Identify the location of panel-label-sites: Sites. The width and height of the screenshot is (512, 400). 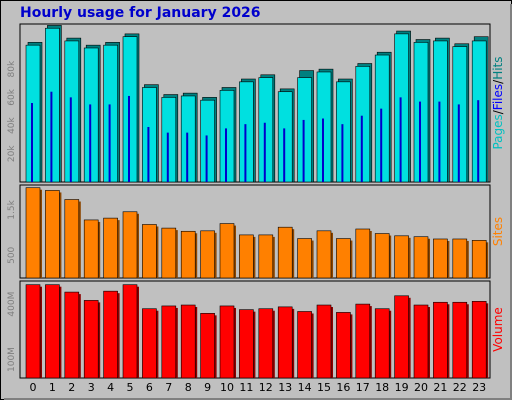
(498, 231).